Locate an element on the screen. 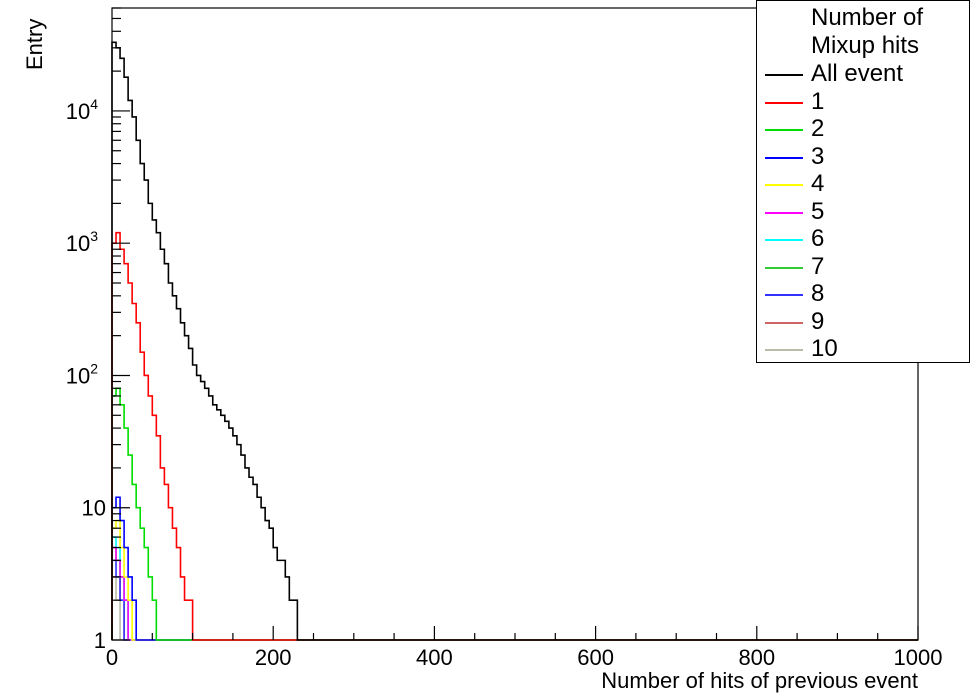 The height and width of the screenshot is (697, 970). x-tick-label: 1000 is located at coordinates (918, 657).